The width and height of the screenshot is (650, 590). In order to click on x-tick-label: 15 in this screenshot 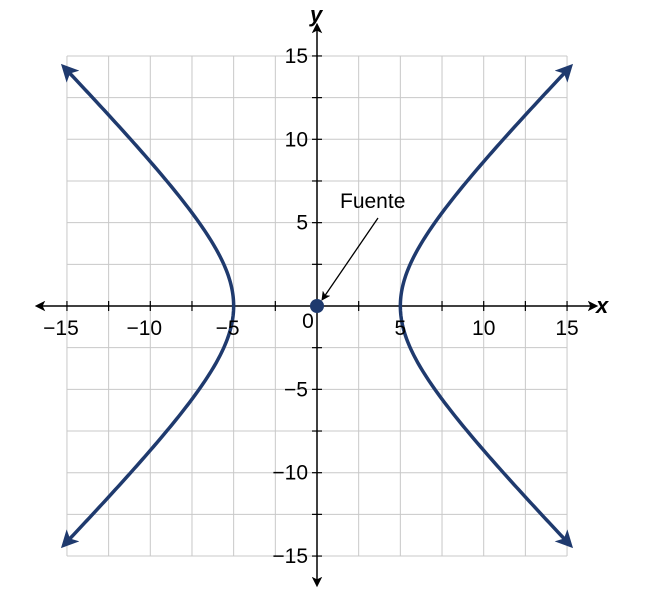, I will do `click(566, 328)`.